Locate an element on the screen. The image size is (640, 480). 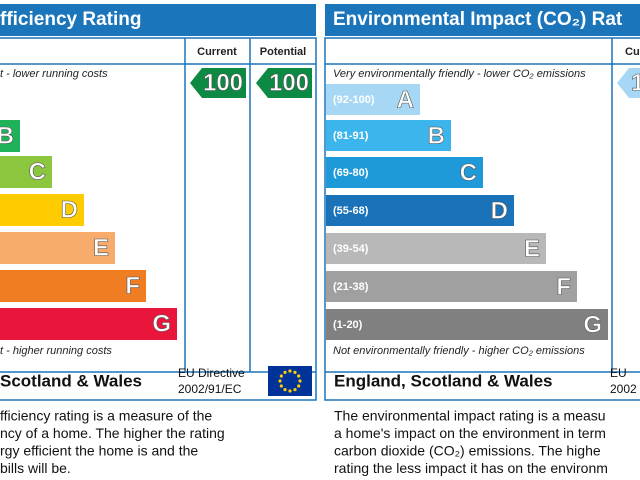
region: Scotland & Wales is located at coordinates (71, 380).